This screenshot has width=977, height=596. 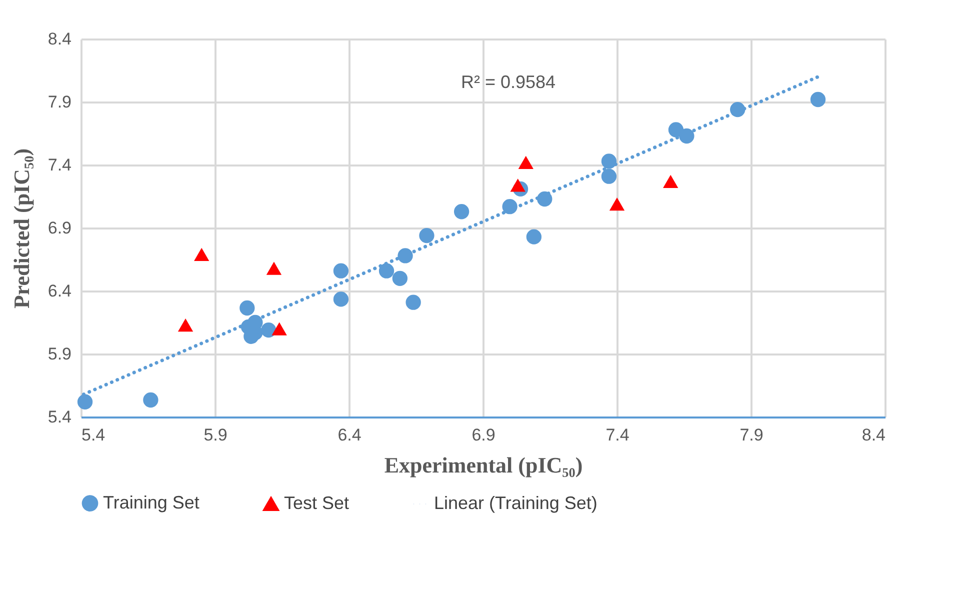 What do you see at coordinates (508, 82) in the screenshot?
I see `annotation: R² = 0.9584` at bounding box center [508, 82].